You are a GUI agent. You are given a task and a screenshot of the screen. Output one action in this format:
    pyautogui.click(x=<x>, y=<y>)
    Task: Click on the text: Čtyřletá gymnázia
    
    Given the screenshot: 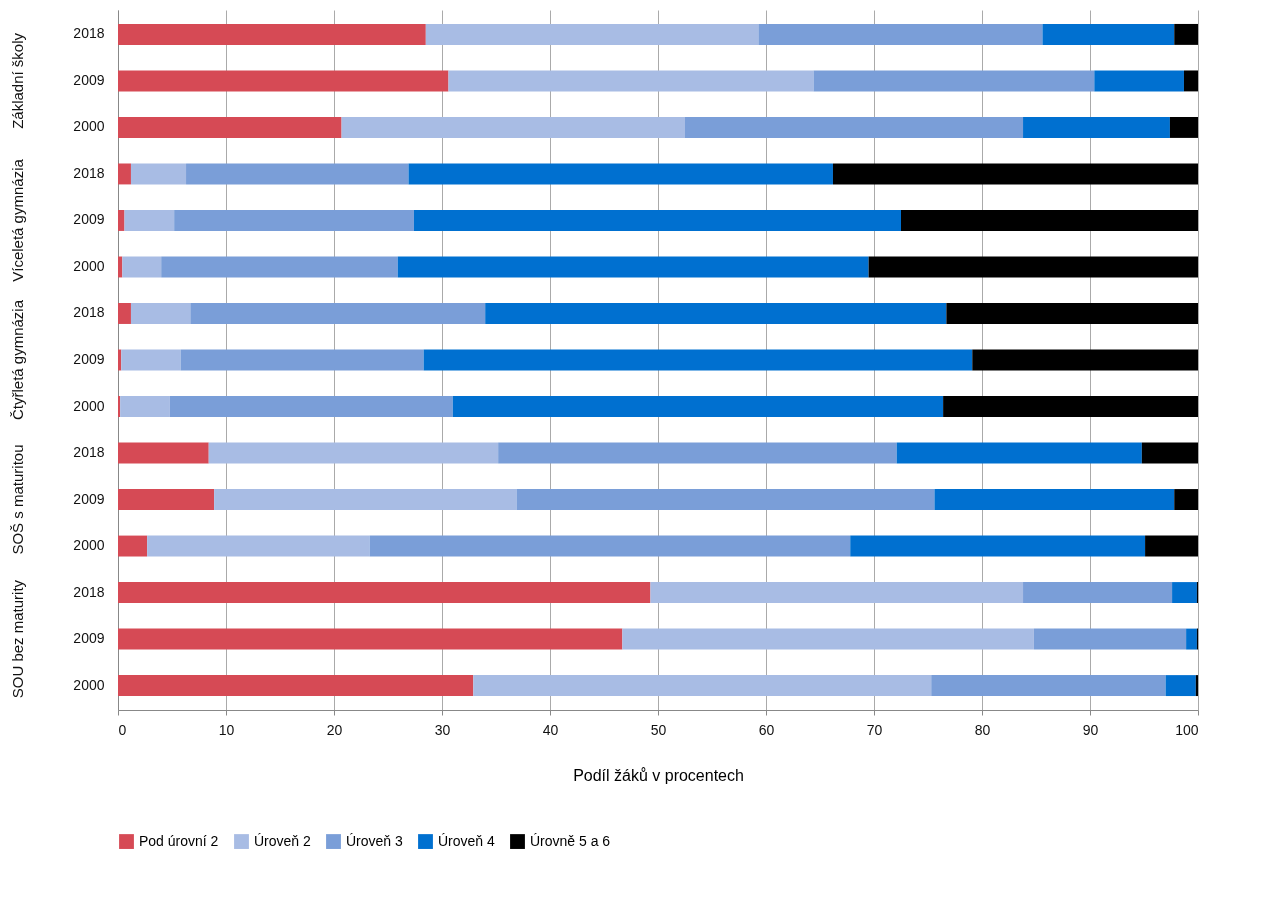 What is the action you would take?
    pyautogui.click(x=17, y=360)
    